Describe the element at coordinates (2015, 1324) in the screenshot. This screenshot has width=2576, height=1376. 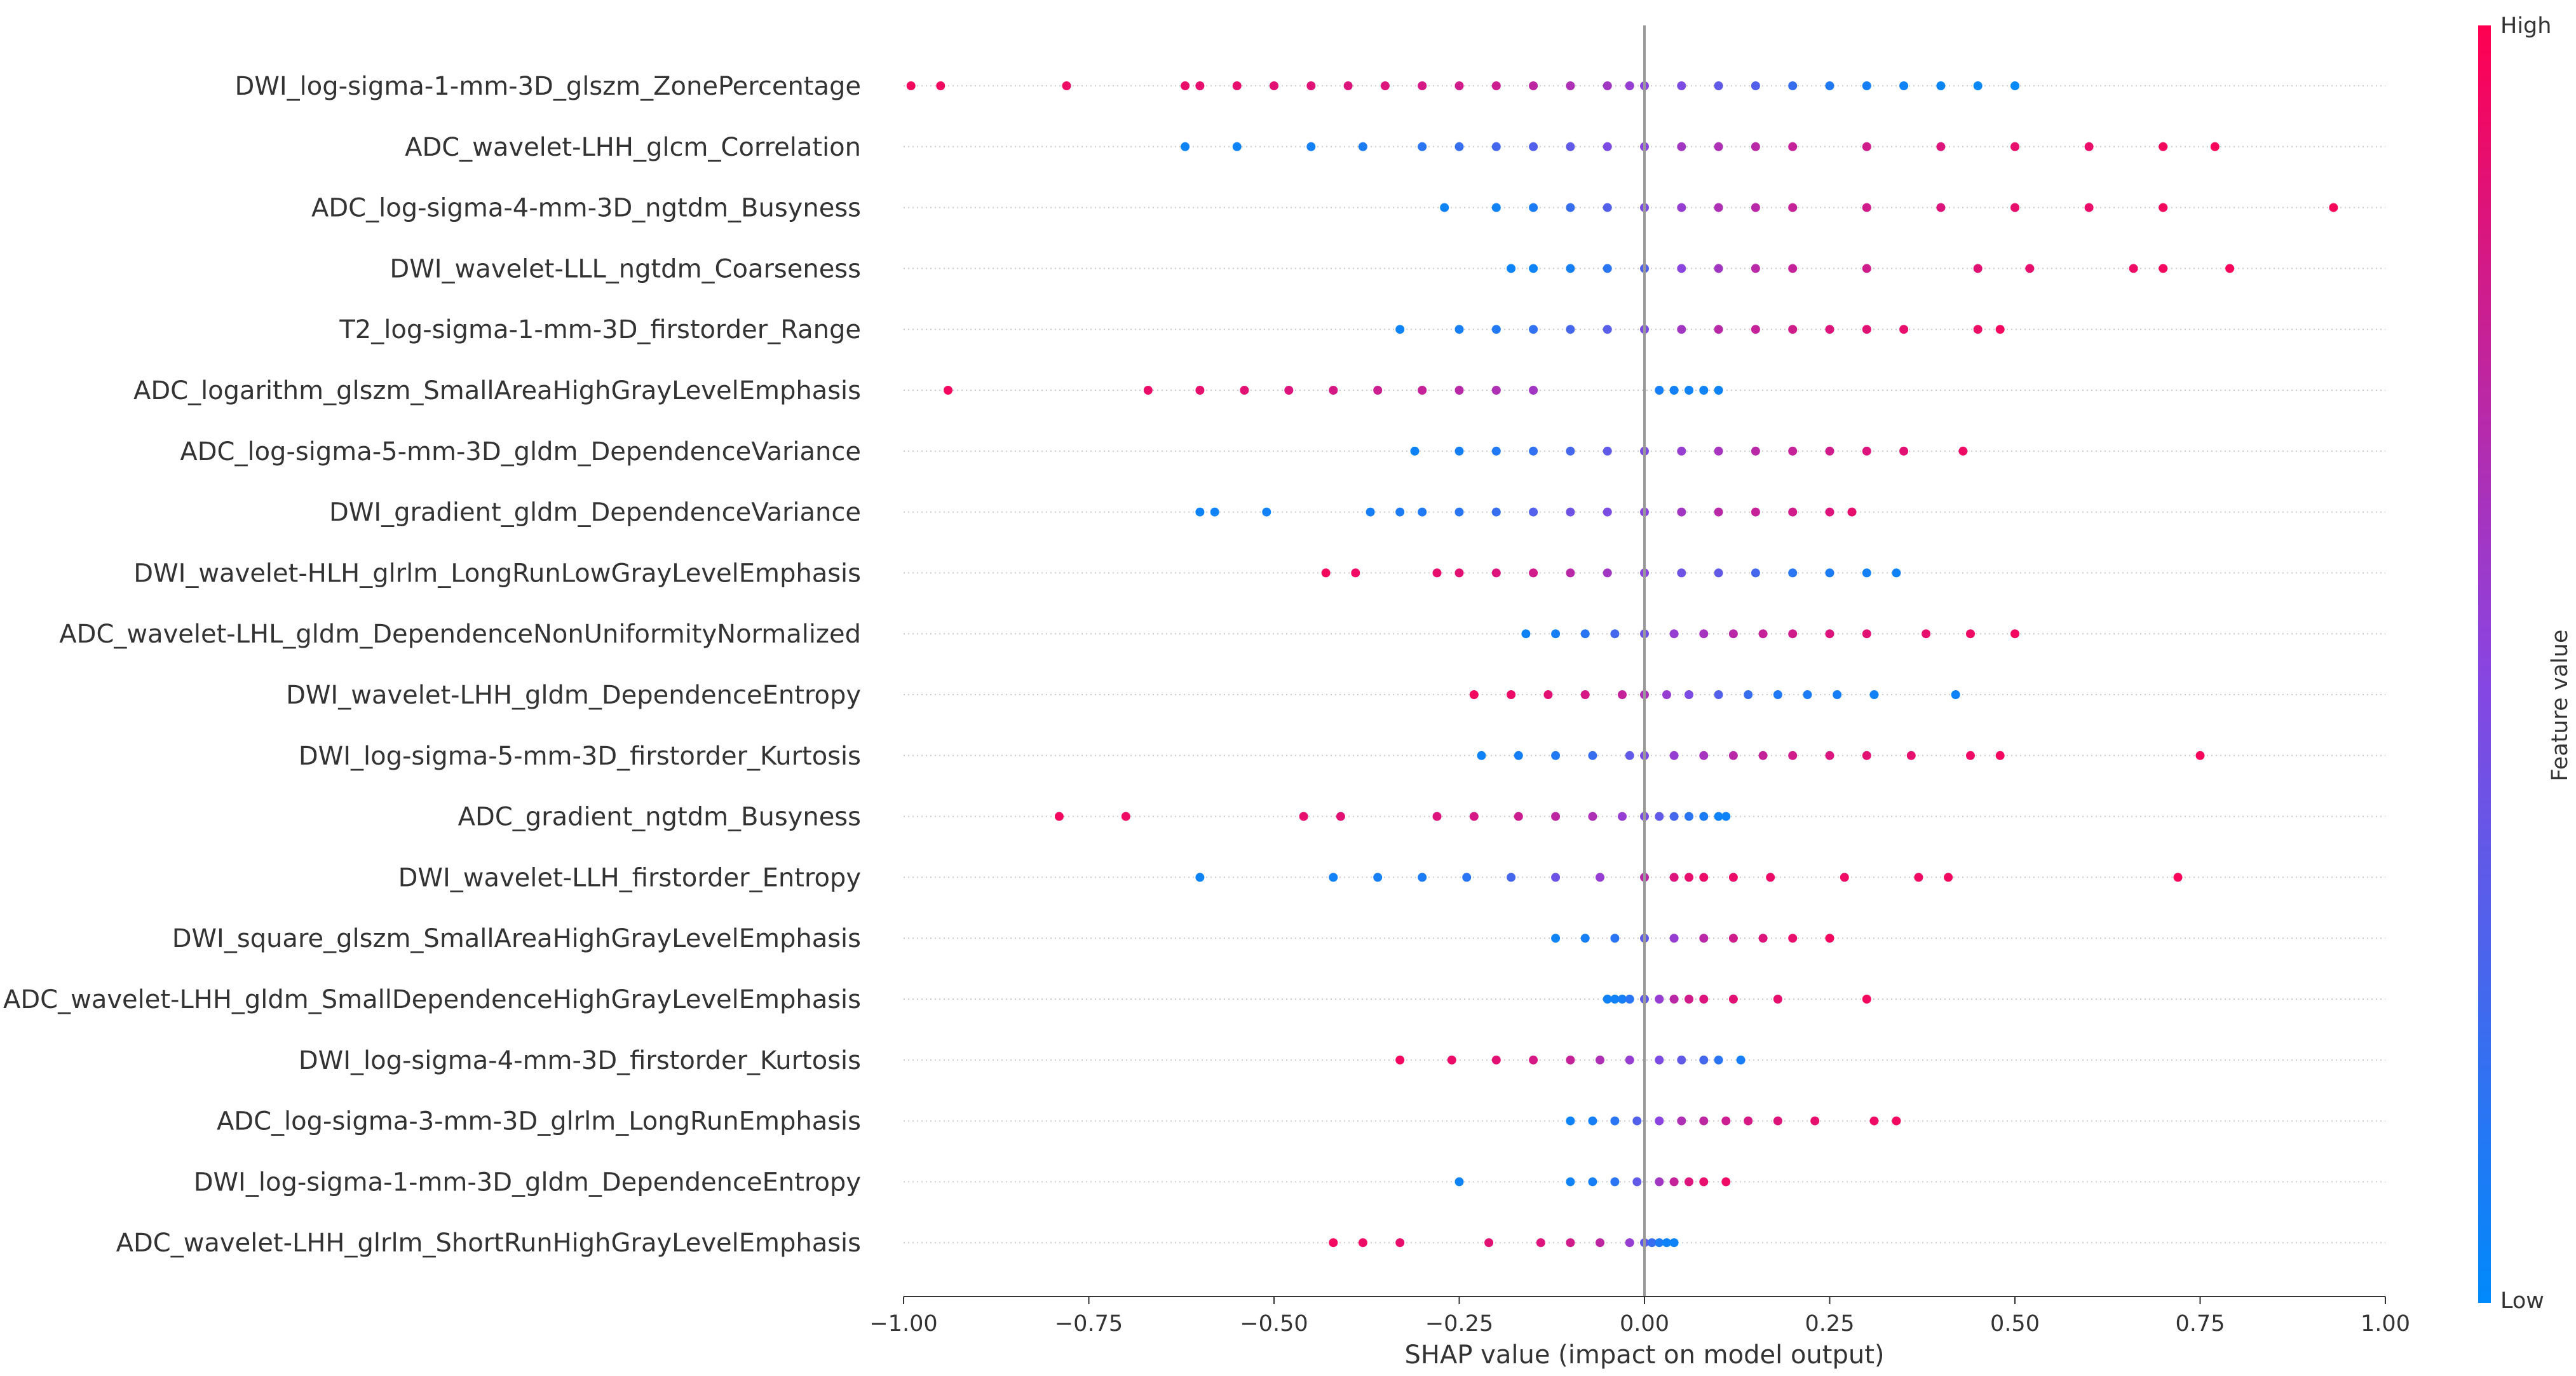
I see `x-tick-label: 0.50` at that location.